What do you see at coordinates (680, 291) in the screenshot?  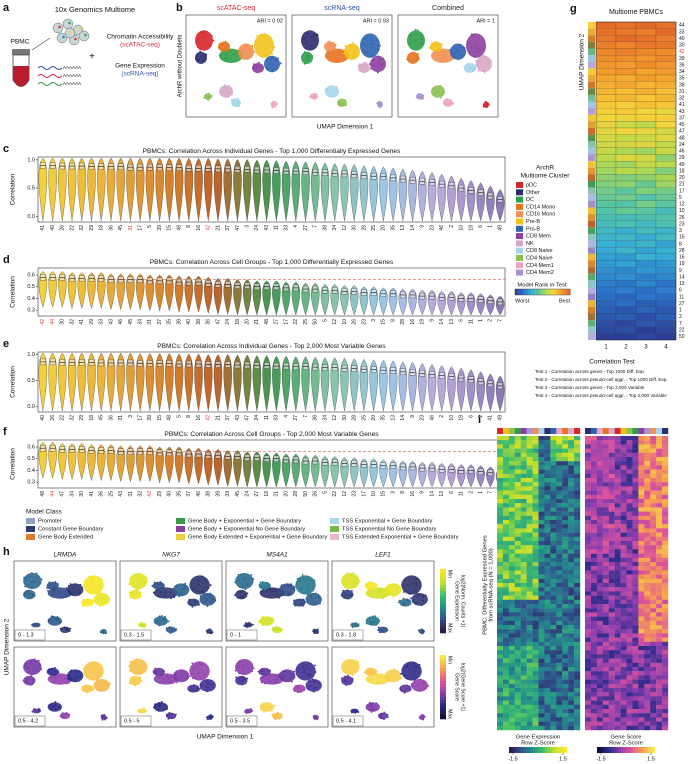 I see `row-label: 6` at bounding box center [680, 291].